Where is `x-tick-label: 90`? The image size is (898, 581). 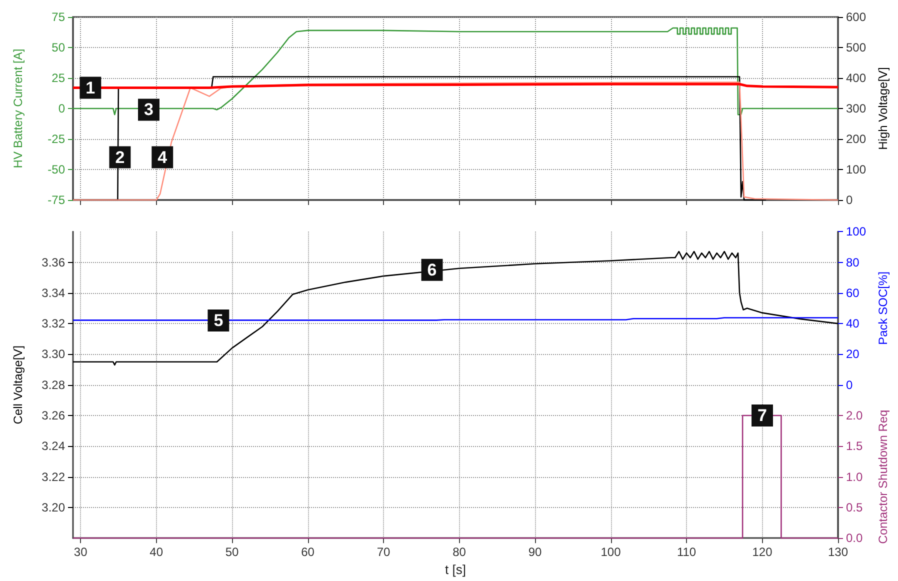
x-tick-label: 90 is located at coordinates (535, 552).